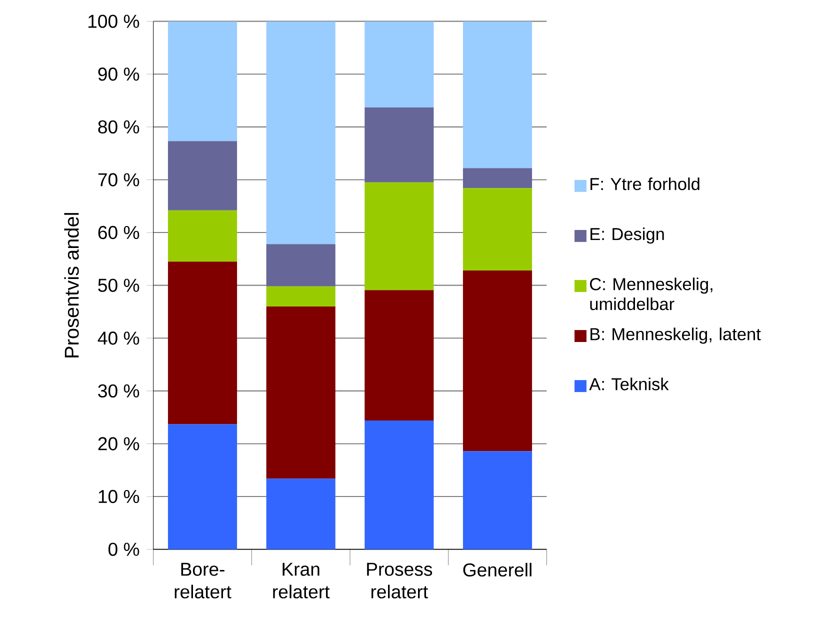 Image resolution: width=832 pixels, height=627 pixels. What do you see at coordinates (124, 549) in the screenshot?
I see `y-tick-label: 0 %` at bounding box center [124, 549].